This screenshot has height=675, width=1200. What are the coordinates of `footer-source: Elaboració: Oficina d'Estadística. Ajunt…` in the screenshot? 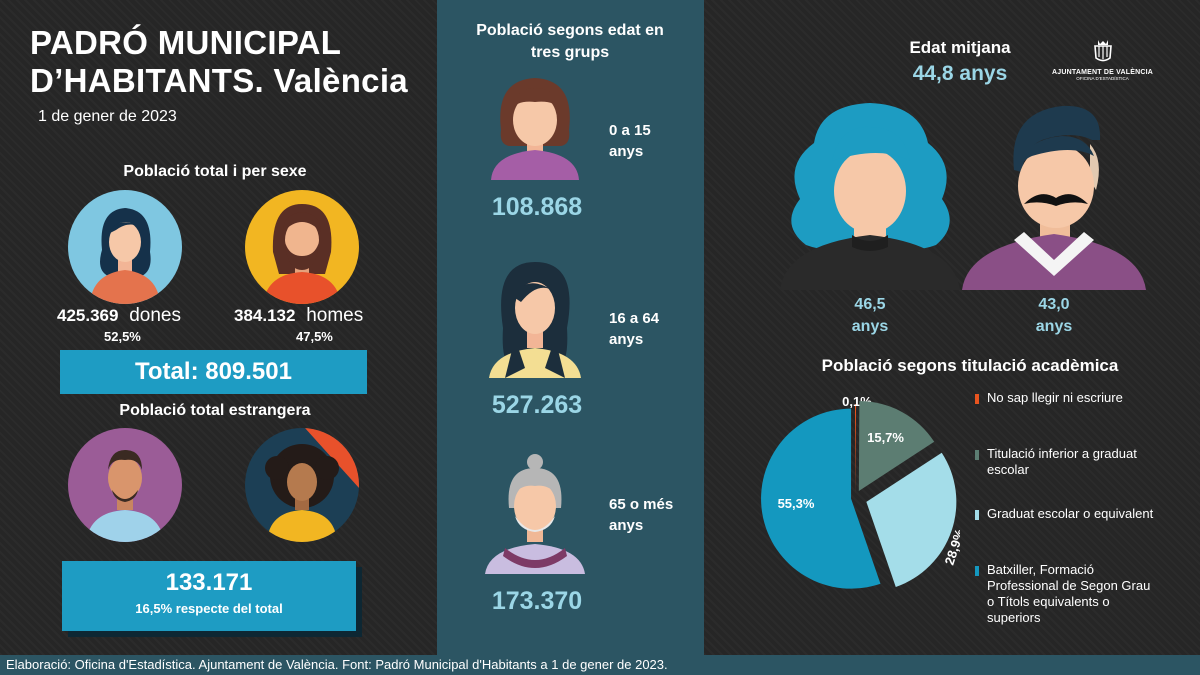 It's located at (600, 665).